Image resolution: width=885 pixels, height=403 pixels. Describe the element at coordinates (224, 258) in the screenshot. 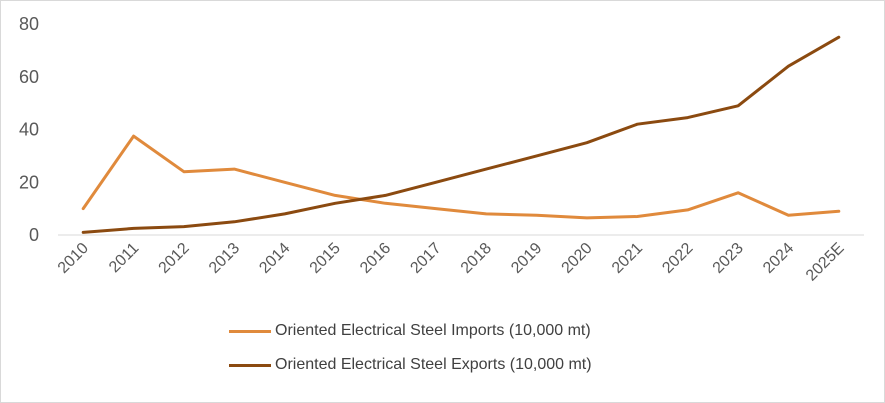

I see `x-tick-label: 2013` at that location.